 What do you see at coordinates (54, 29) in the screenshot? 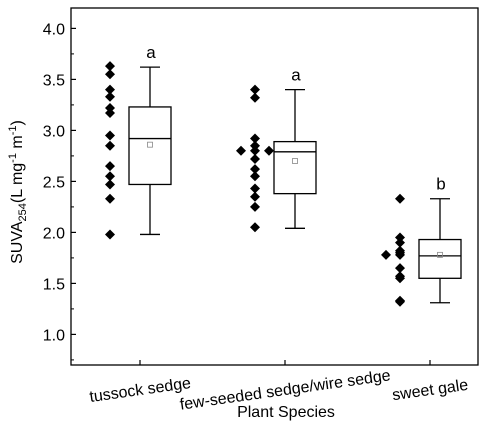
I see `y-tick-label: 4.0` at bounding box center [54, 29].